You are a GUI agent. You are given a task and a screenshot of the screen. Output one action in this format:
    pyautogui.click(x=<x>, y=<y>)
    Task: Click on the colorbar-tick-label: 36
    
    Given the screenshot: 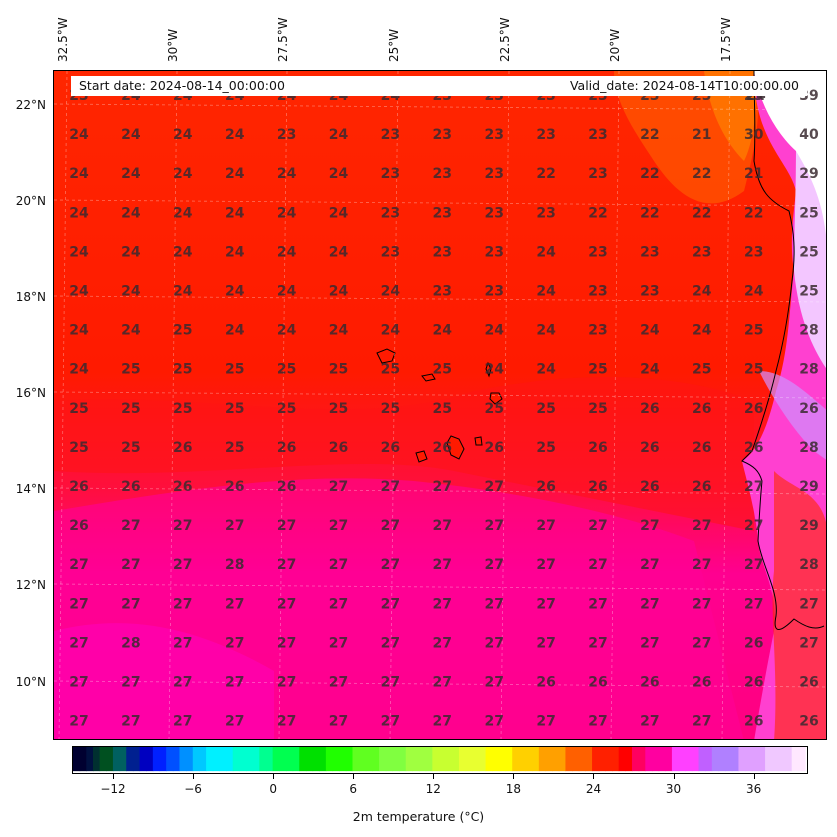 What is the action you would take?
    pyautogui.click(x=753, y=789)
    